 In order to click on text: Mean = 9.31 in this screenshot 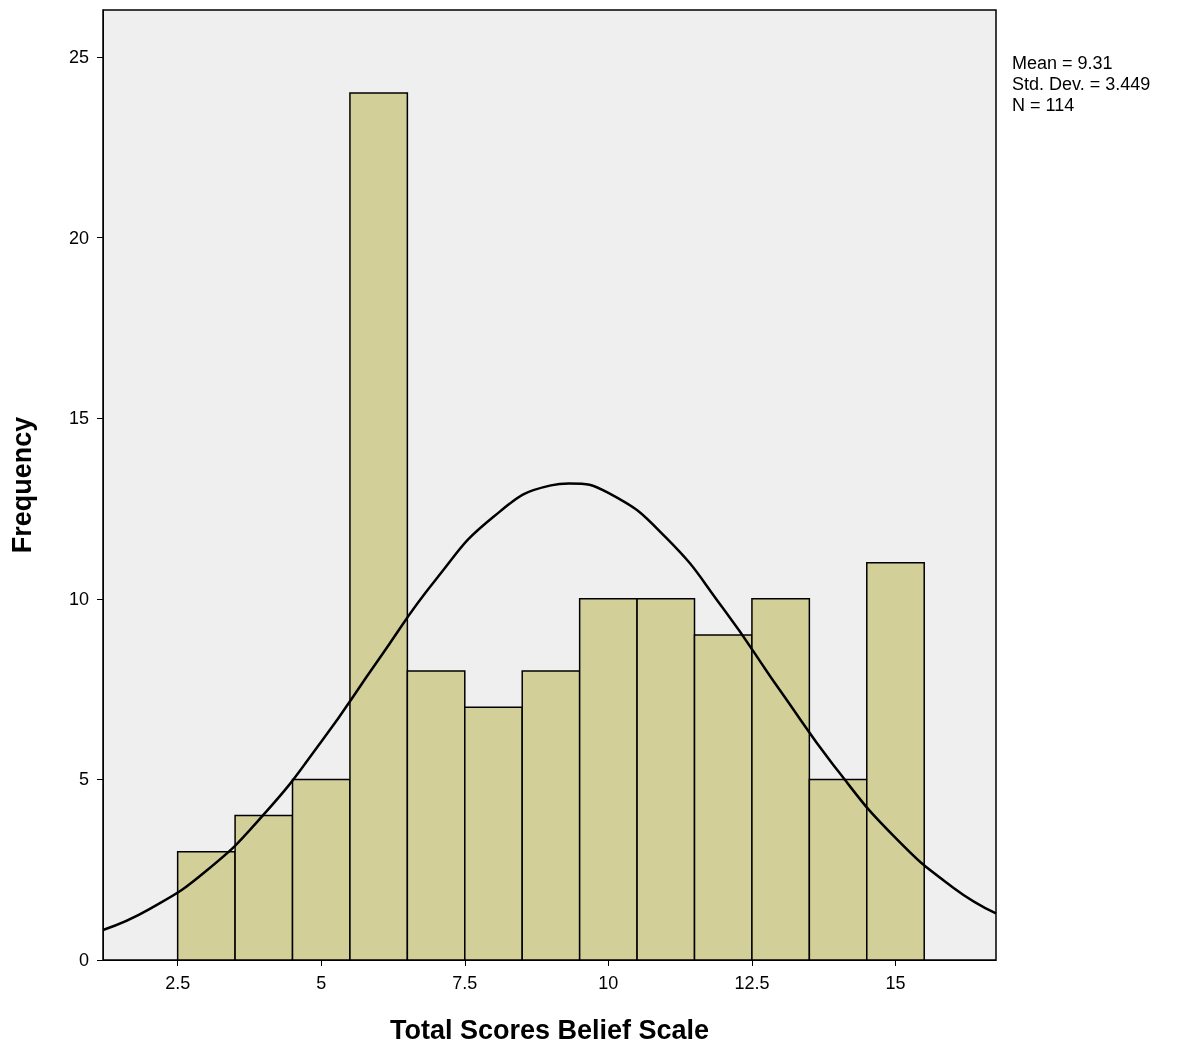, I will do `click(1062, 63)`.